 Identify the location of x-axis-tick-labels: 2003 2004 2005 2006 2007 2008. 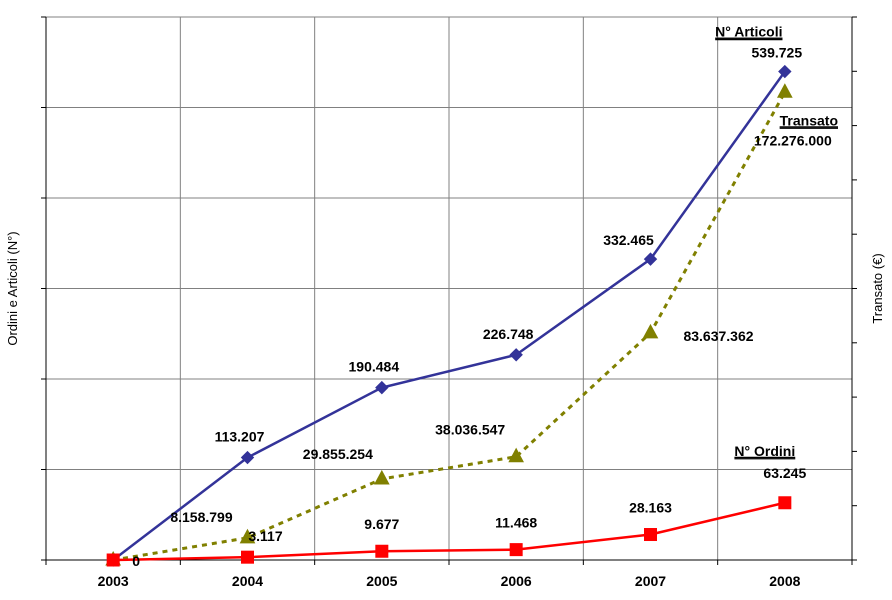
(449, 581).